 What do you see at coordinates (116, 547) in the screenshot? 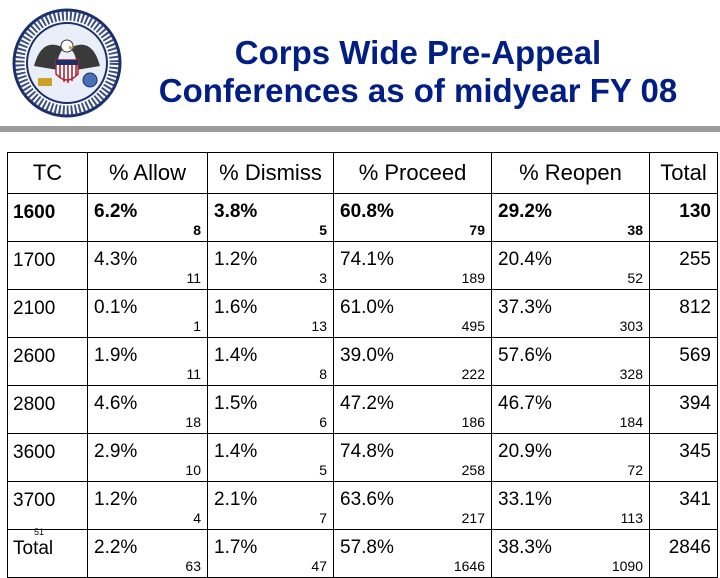
I see `allow-percent: 2.2%` at bounding box center [116, 547].